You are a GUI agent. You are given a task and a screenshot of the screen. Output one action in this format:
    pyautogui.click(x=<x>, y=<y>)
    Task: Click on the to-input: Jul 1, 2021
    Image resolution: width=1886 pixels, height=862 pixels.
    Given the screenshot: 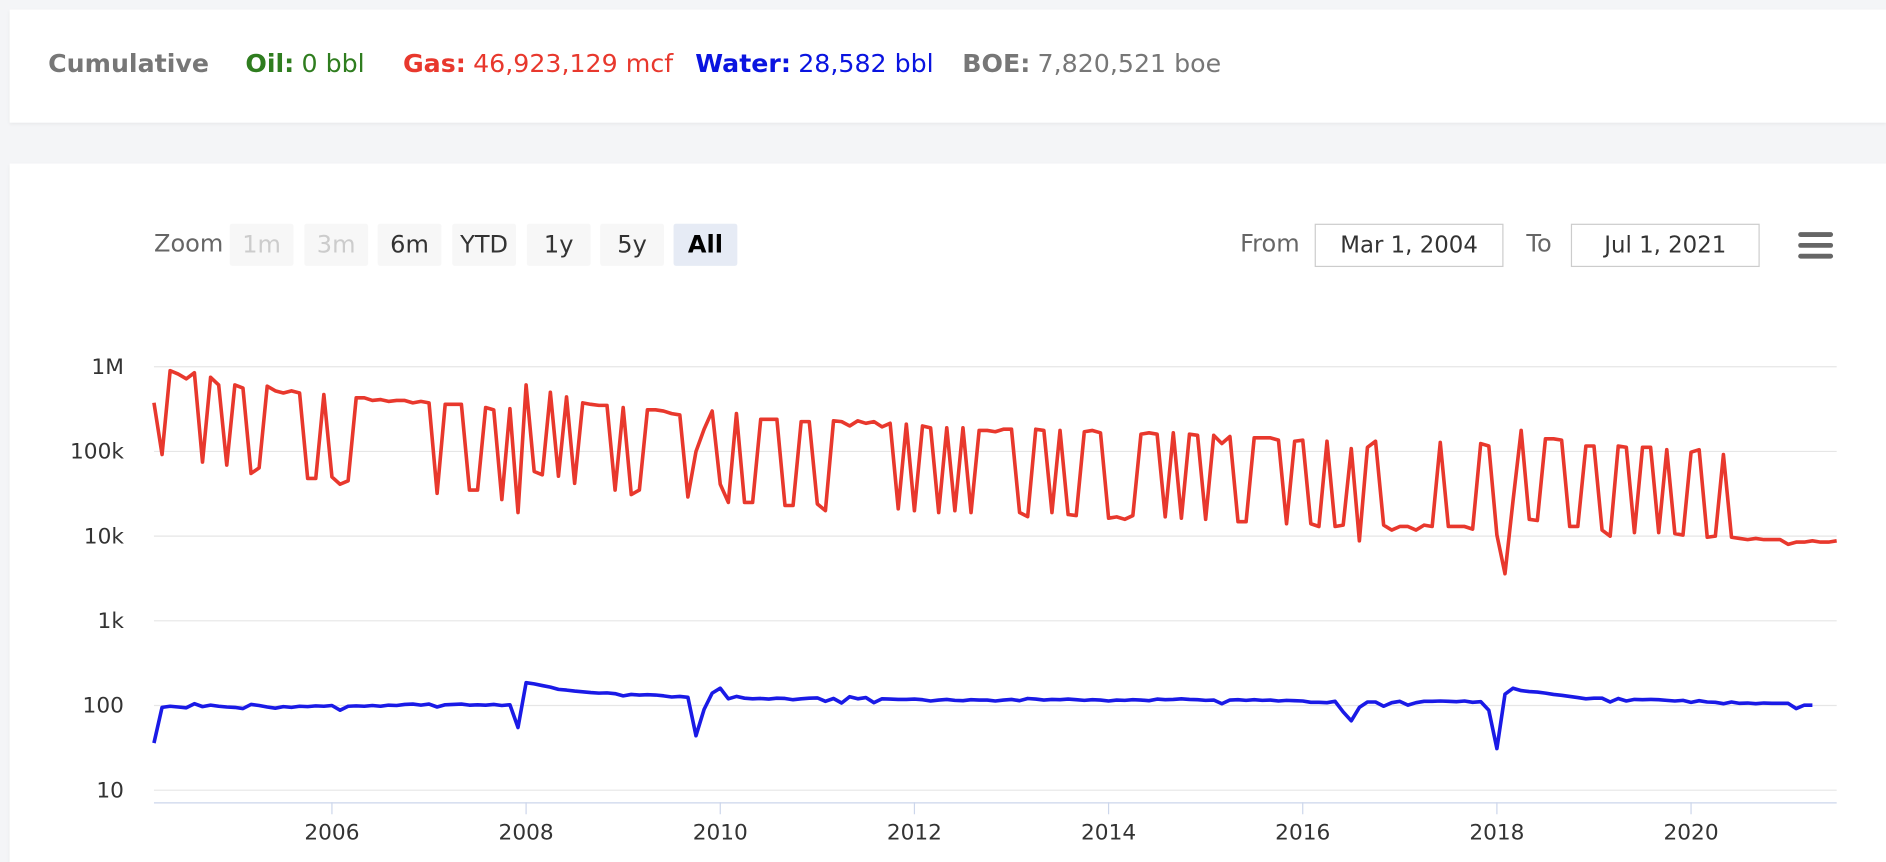 What is the action you would take?
    pyautogui.click(x=1665, y=245)
    